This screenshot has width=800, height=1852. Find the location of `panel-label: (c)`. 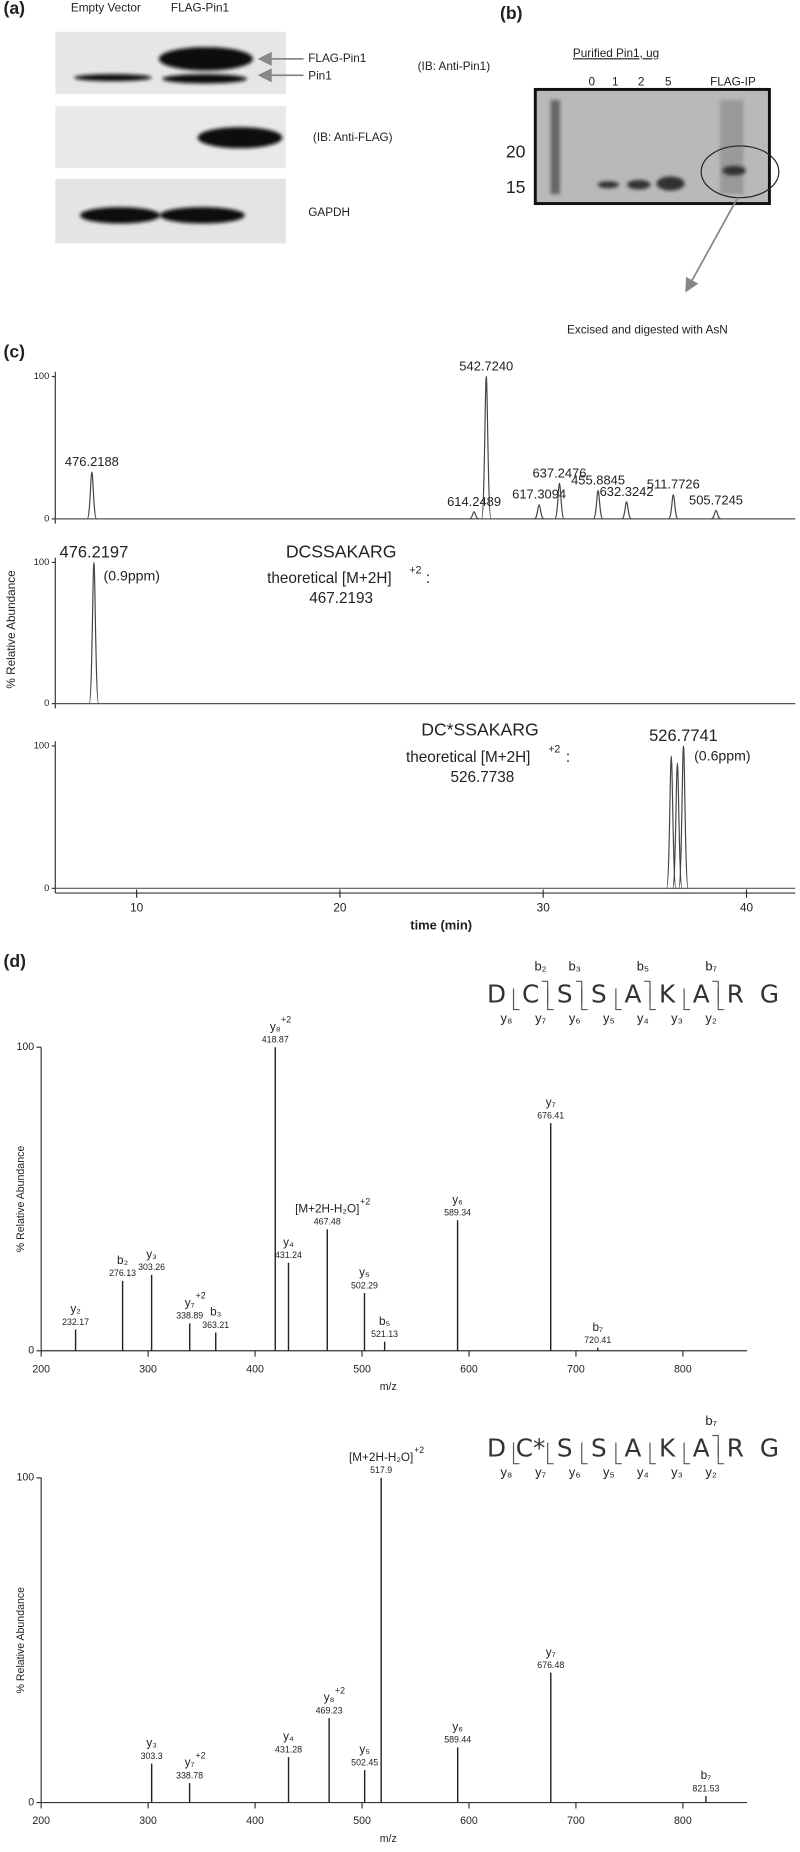

panel-label: (c) is located at coordinates (15, 352).